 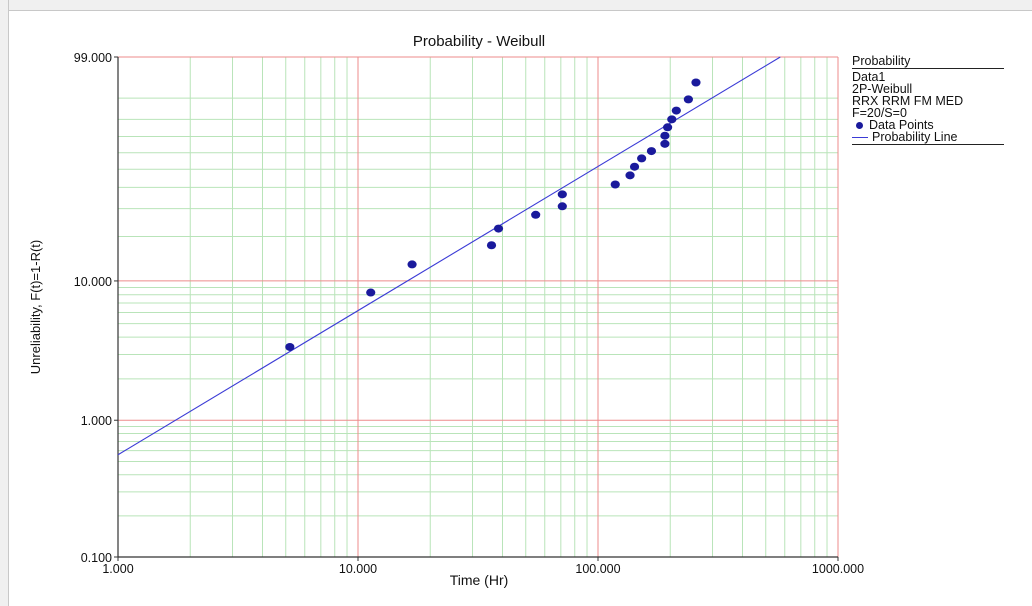 I want to click on legend-data-points-label: Data Points, so click(x=901, y=125).